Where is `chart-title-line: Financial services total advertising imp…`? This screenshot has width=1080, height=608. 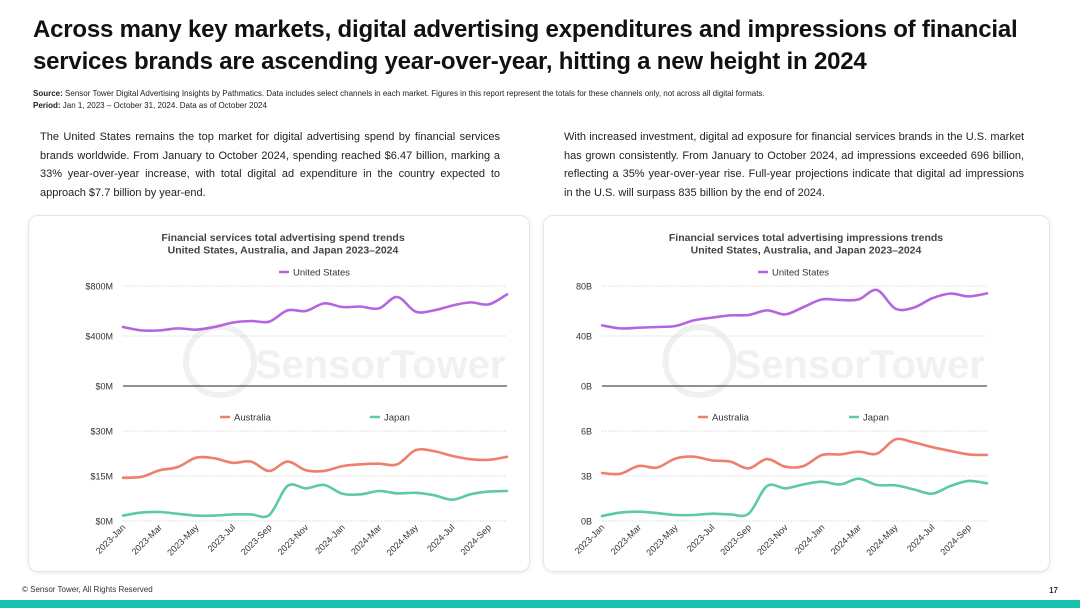
chart-title-line: Financial services total advertising imp… is located at coordinates (806, 238).